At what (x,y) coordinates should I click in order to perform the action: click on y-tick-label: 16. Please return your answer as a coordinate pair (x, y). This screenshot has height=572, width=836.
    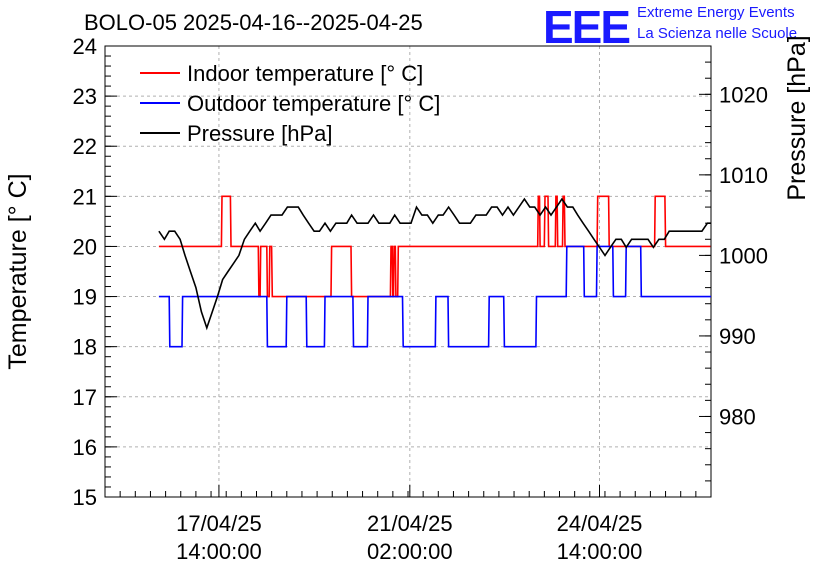
    Looking at the image, I should click on (85, 447).